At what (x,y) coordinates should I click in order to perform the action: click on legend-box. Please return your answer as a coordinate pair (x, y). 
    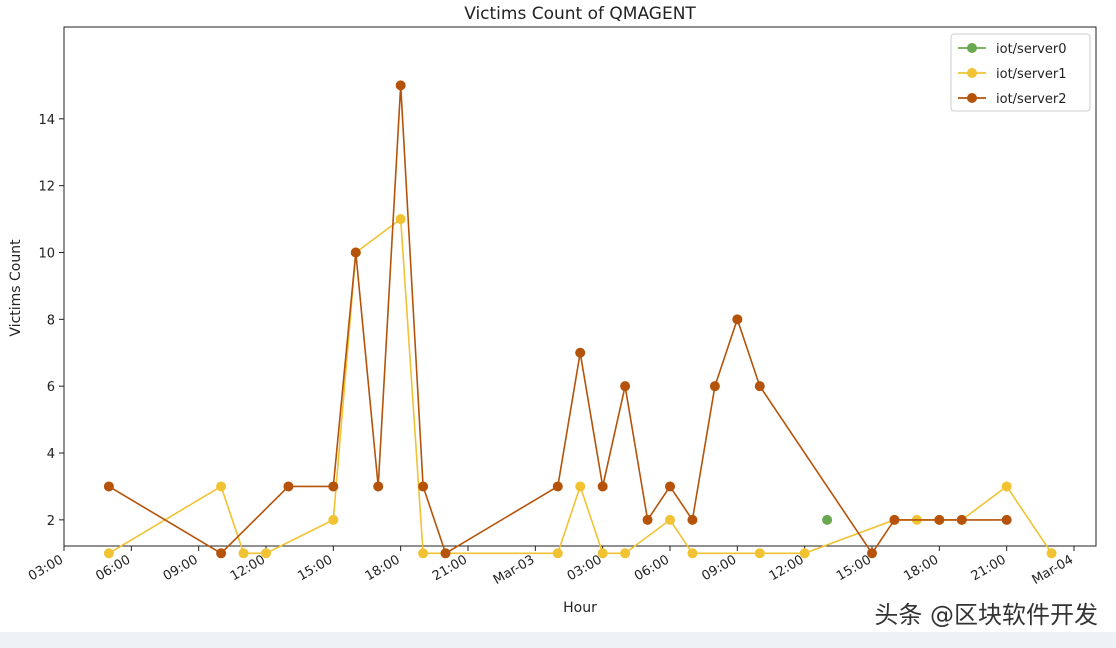
    Looking at the image, I should click on (1020, 72).